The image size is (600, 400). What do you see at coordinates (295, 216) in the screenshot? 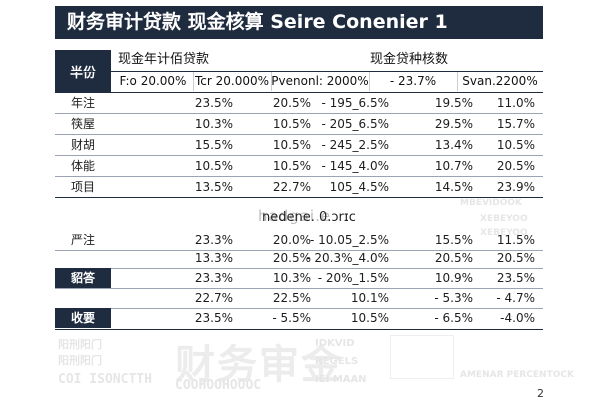
I see `ghost-label: hadgai.e` at bounding box center [295, 216].